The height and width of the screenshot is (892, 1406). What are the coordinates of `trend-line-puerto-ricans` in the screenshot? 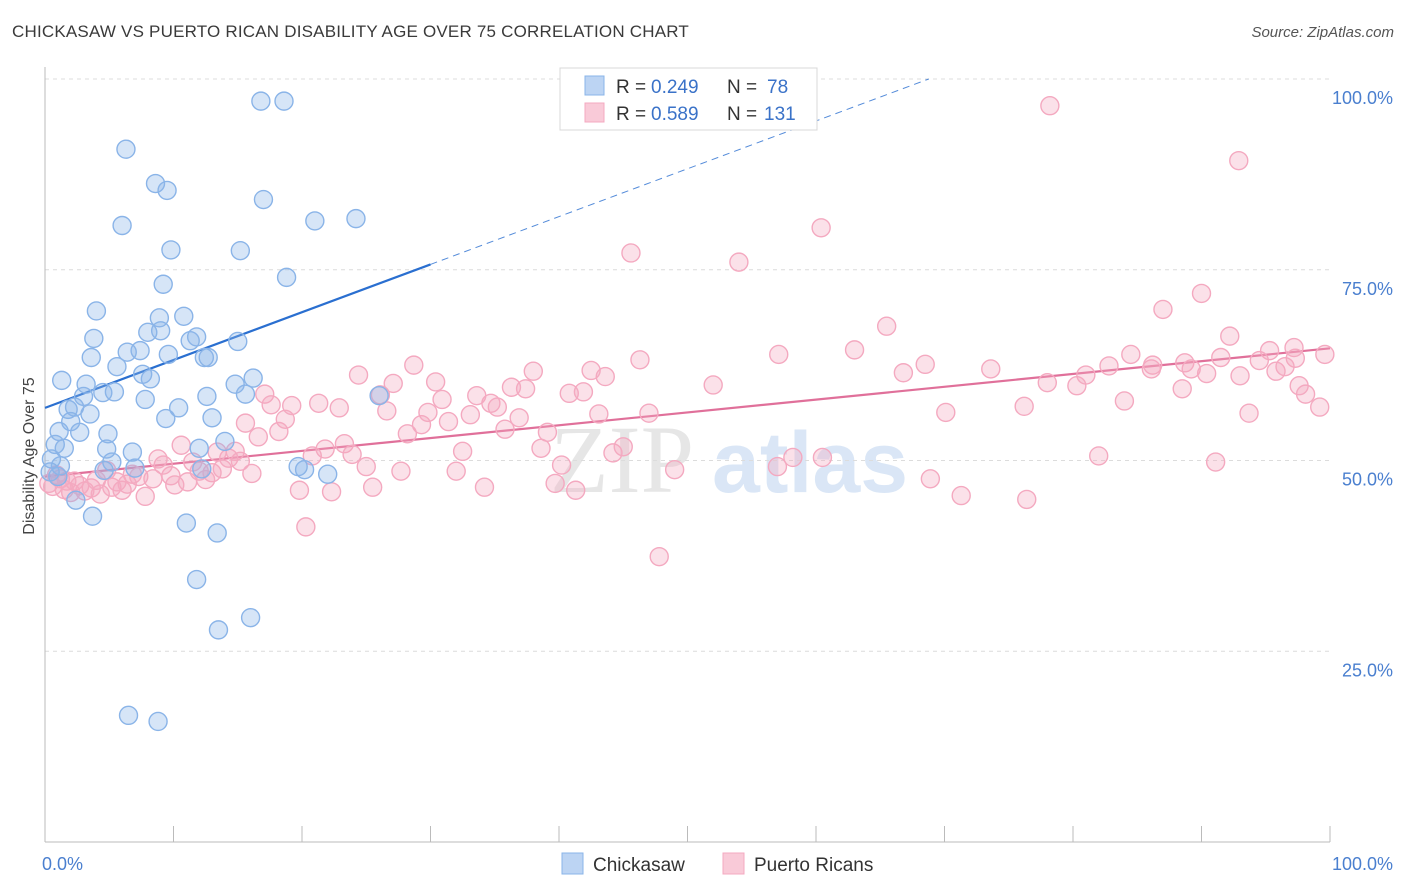 It's located at (687, 412).